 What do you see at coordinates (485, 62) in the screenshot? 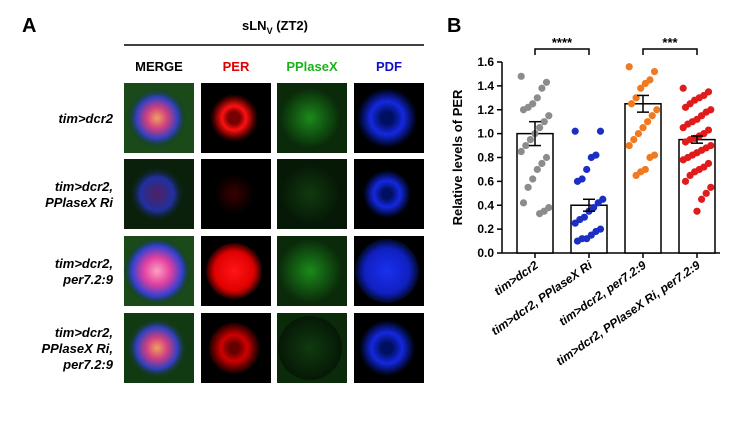
I see `y-tick-label: 1.6` at bounding box center [485, 62].